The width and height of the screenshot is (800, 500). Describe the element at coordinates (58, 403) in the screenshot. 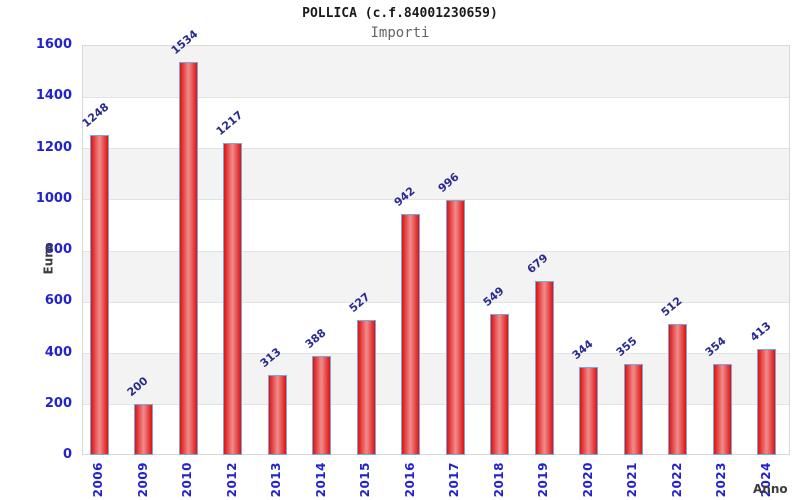

I see `y-tick-label-200: 200` at that location.